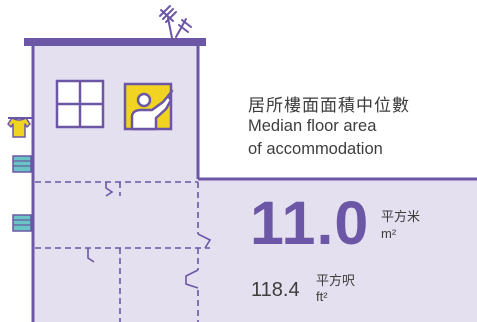 The width and height of the screenshot is (477, 322). Describe the element at coordinates (315, 149) in the screenshot. I see `title-english-line2: of accommodation` at that location.